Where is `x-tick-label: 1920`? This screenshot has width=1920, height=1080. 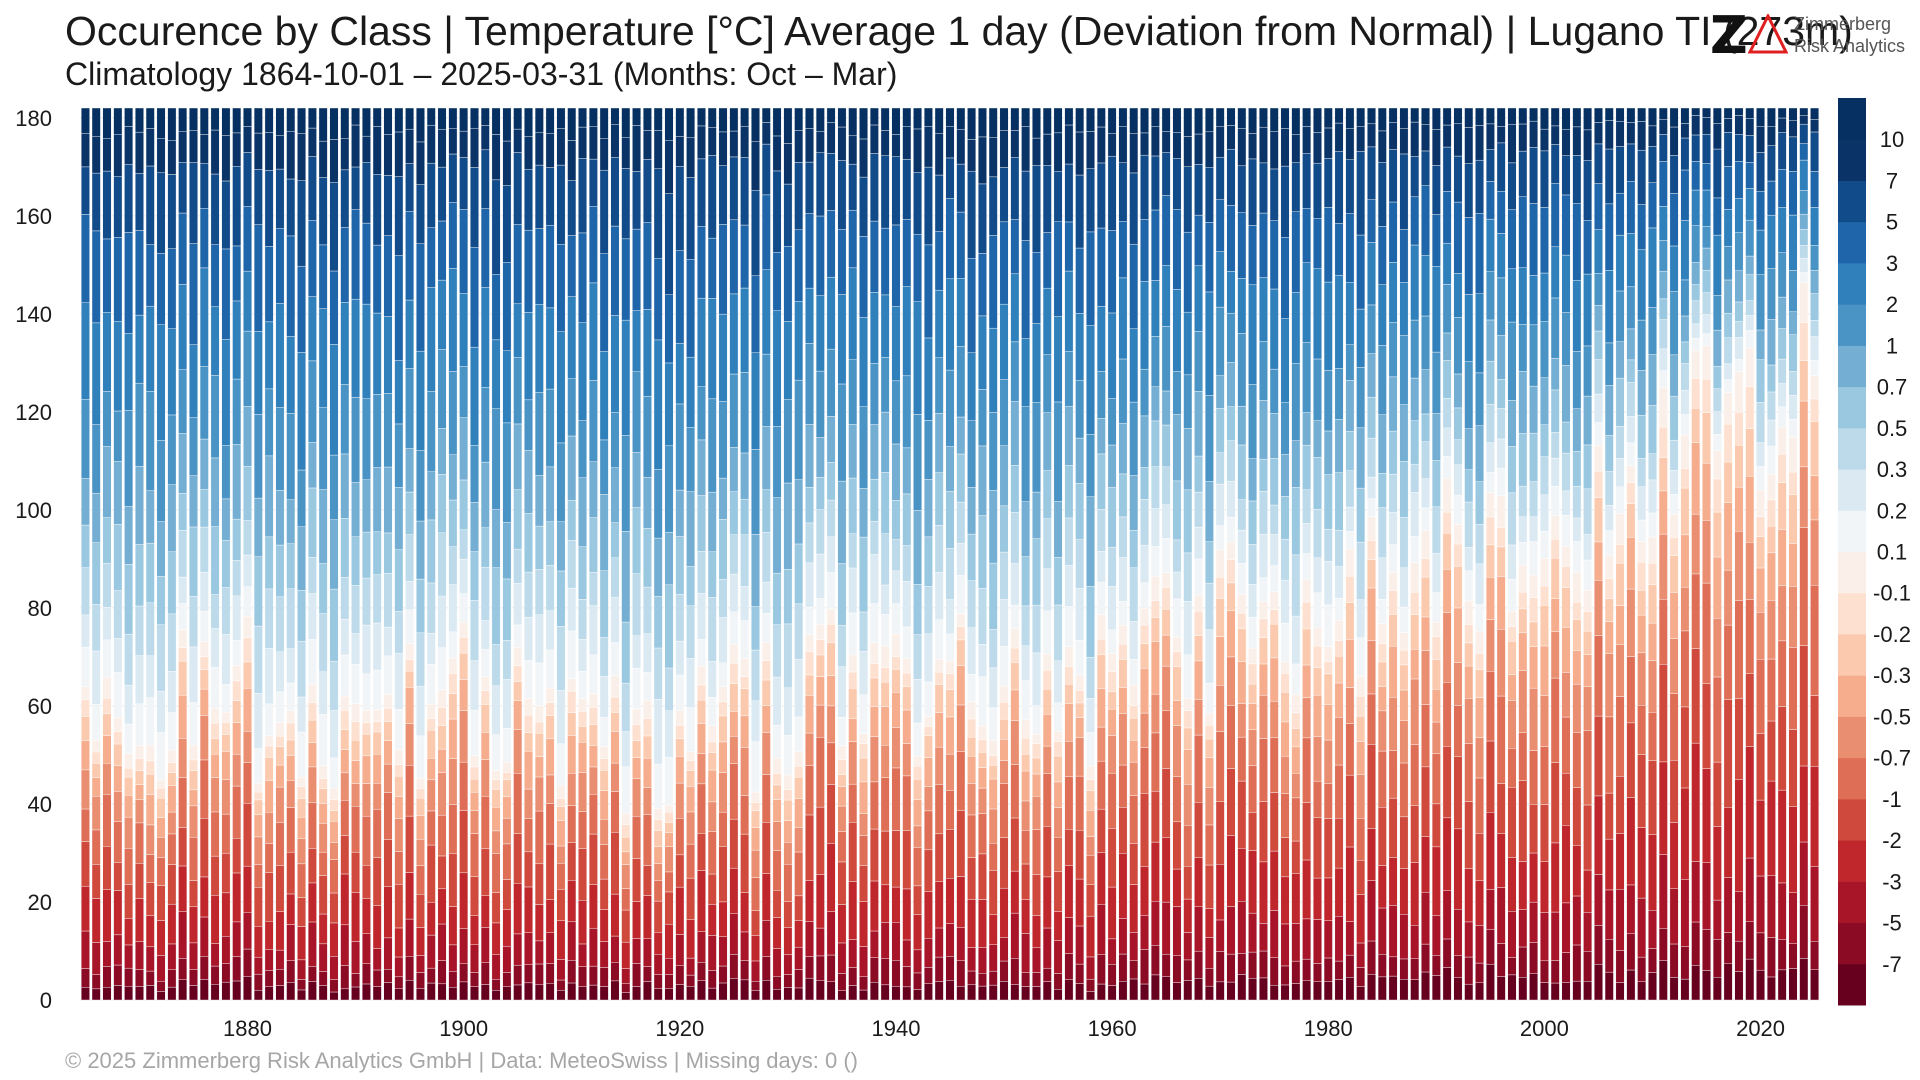
x-tick-label: 1920 is located at coordinates (679, 1028).